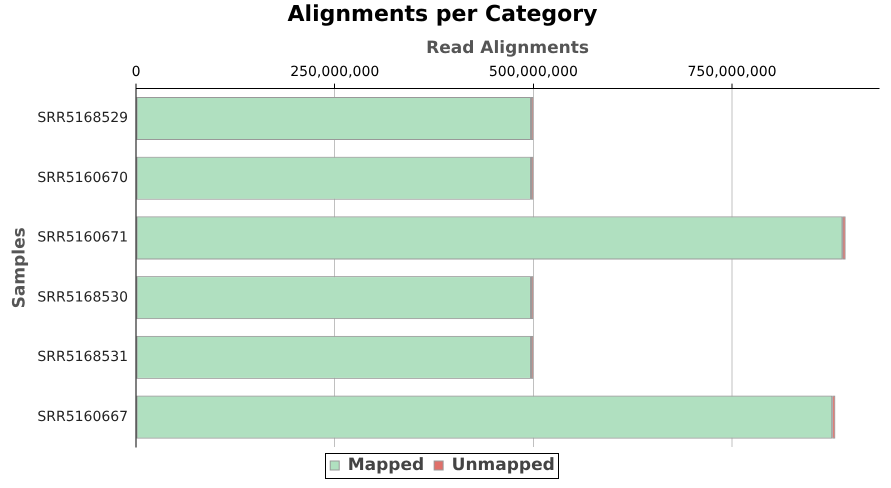  I want to click on x-tick-label: 0, so click(136, 72).